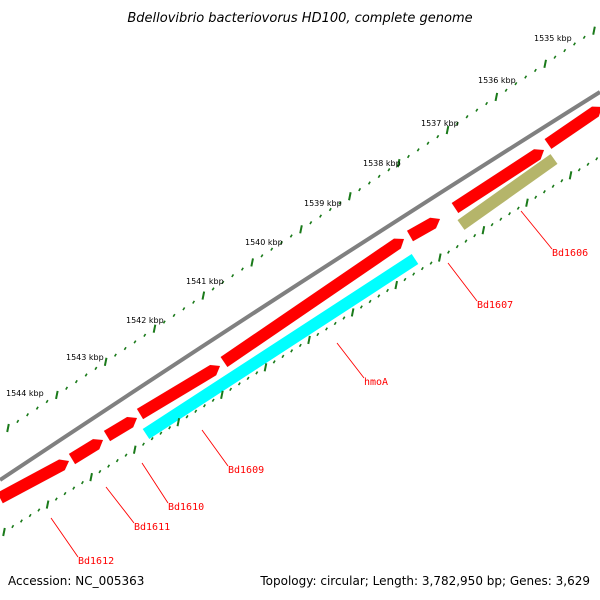 The width and height of the screenshot is (600, 600). I want to click on gene-label-bd1610: Bd1610, so click(186, 507).